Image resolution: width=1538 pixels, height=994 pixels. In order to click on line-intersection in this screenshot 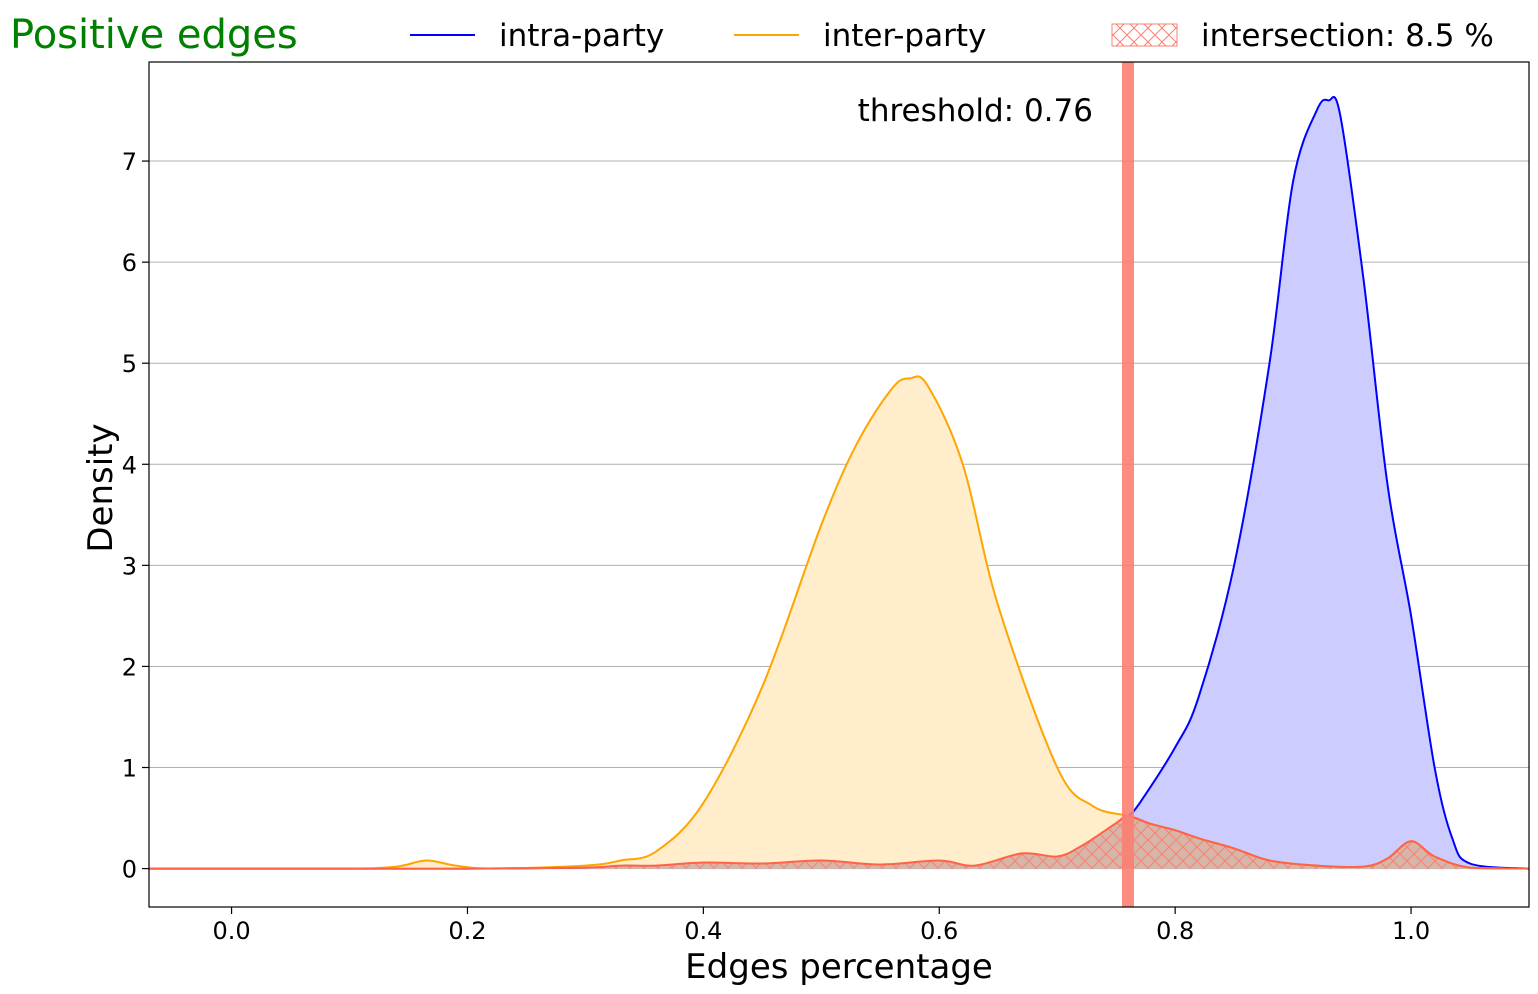, I will do `click(839, 842)`.